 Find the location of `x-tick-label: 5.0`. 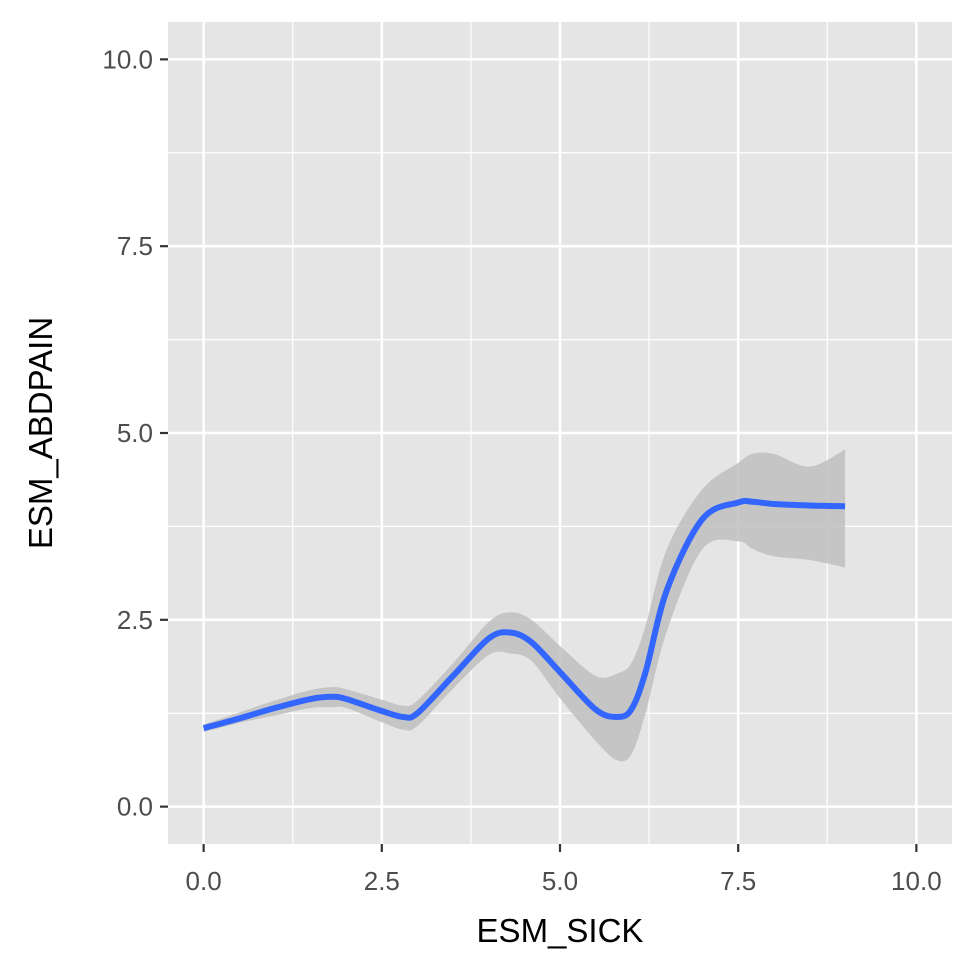

x-tick-label: 5.0 is located at coordinates (560, 881).